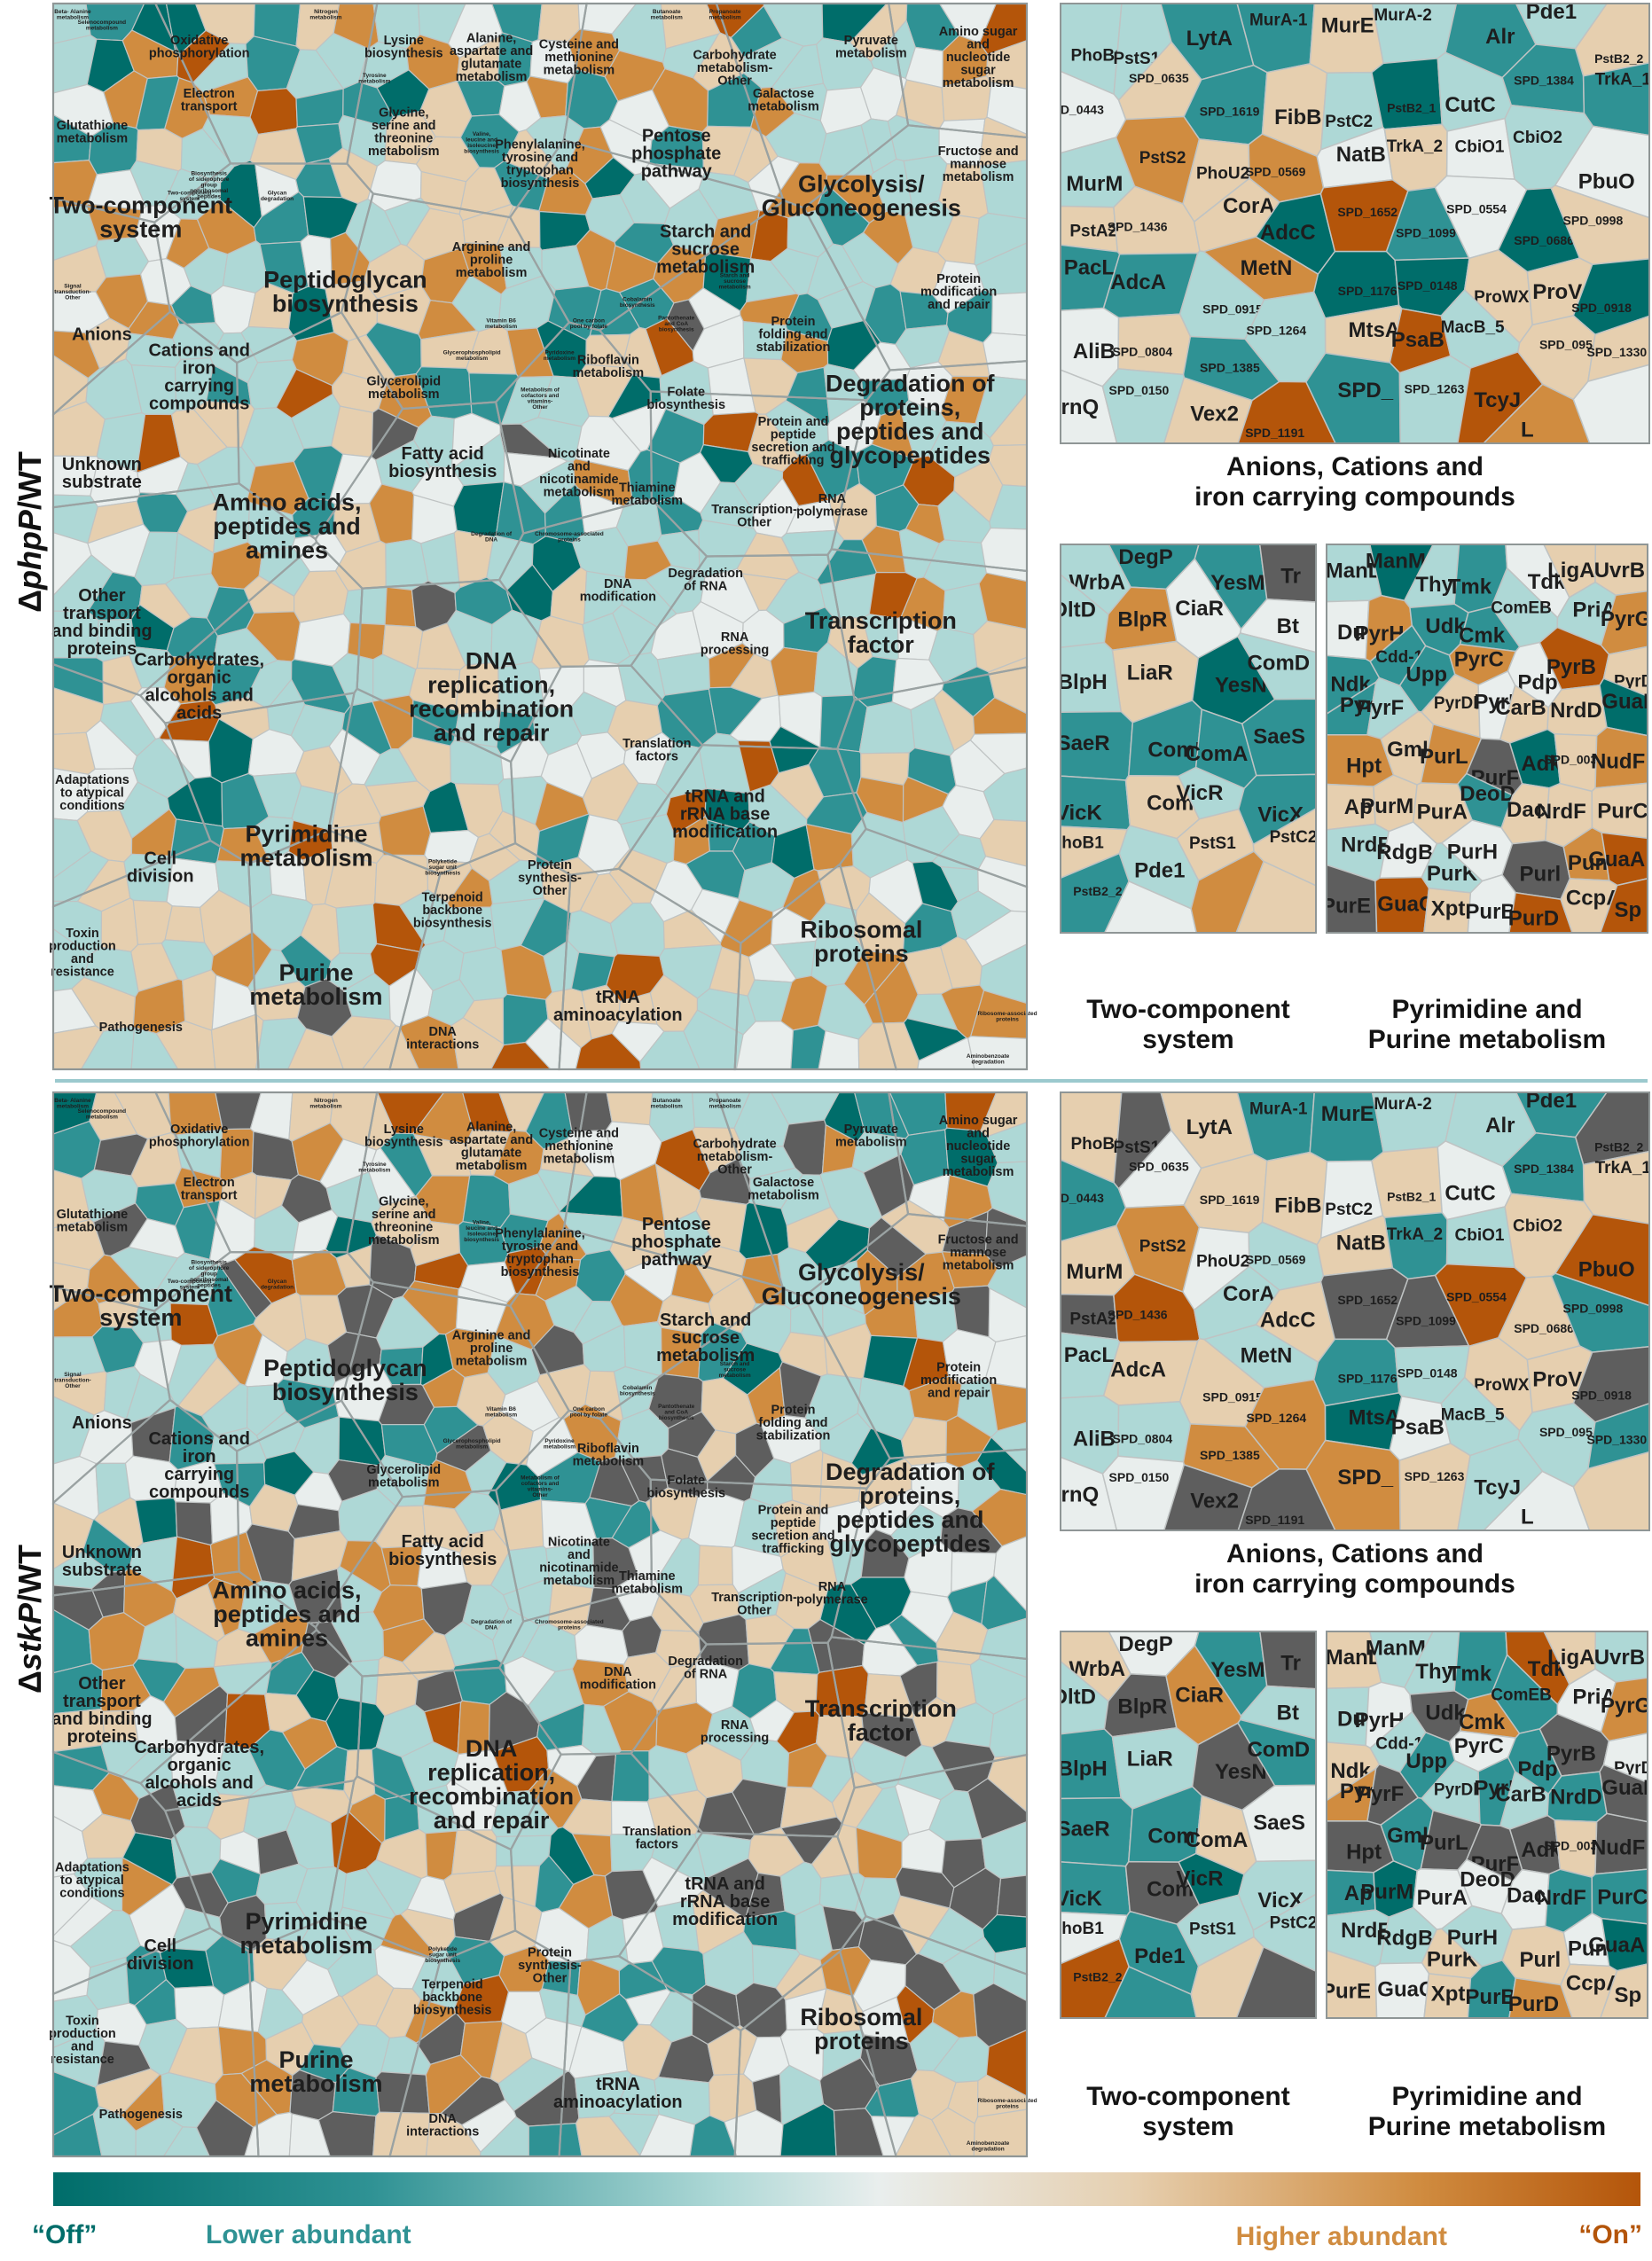 The image size is (1652, 2261). I want to click on protein-label-prov: ProV, so click(1557, 292).